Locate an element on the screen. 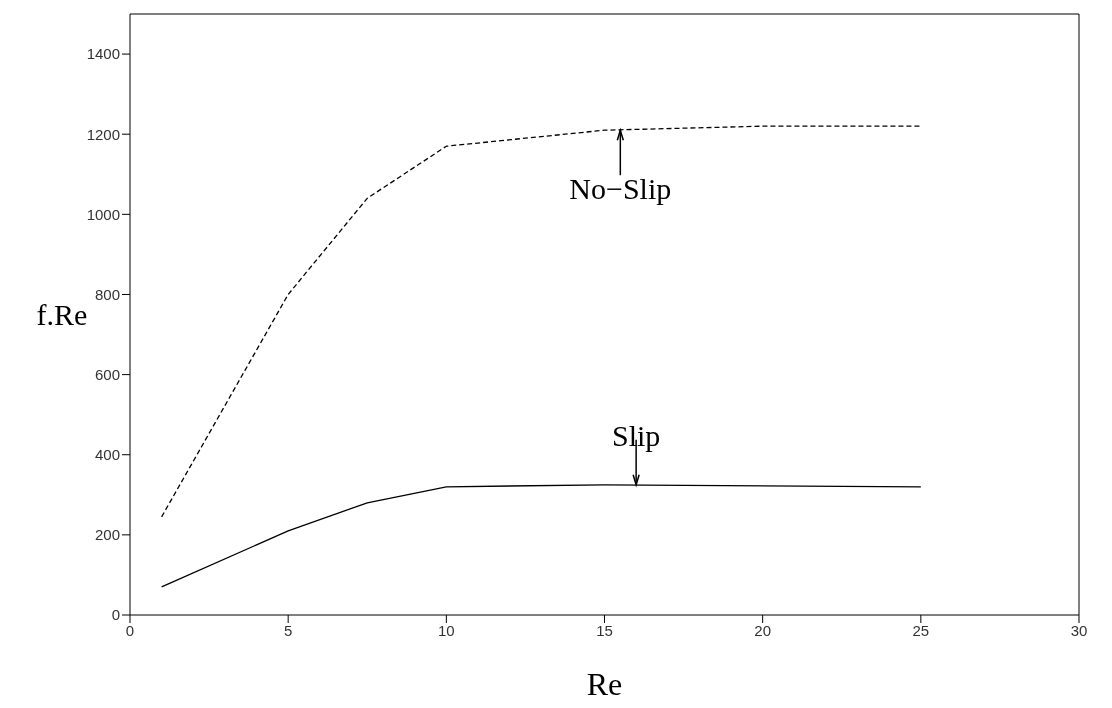 This screenshot has height=708, width=1112. x-tick-label: 25 is located at coordinates (921, 630).